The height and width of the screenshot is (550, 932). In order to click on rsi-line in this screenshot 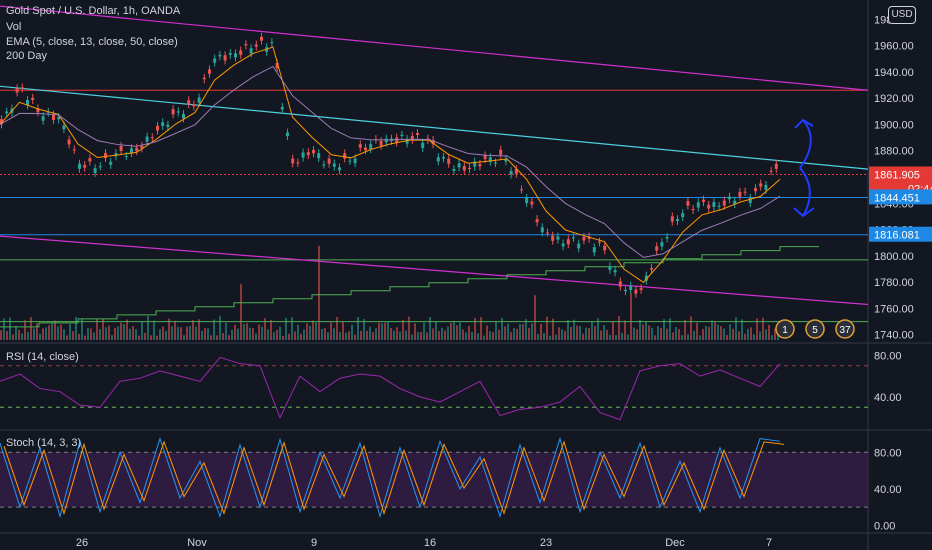, I will do `click(390, 388)`.